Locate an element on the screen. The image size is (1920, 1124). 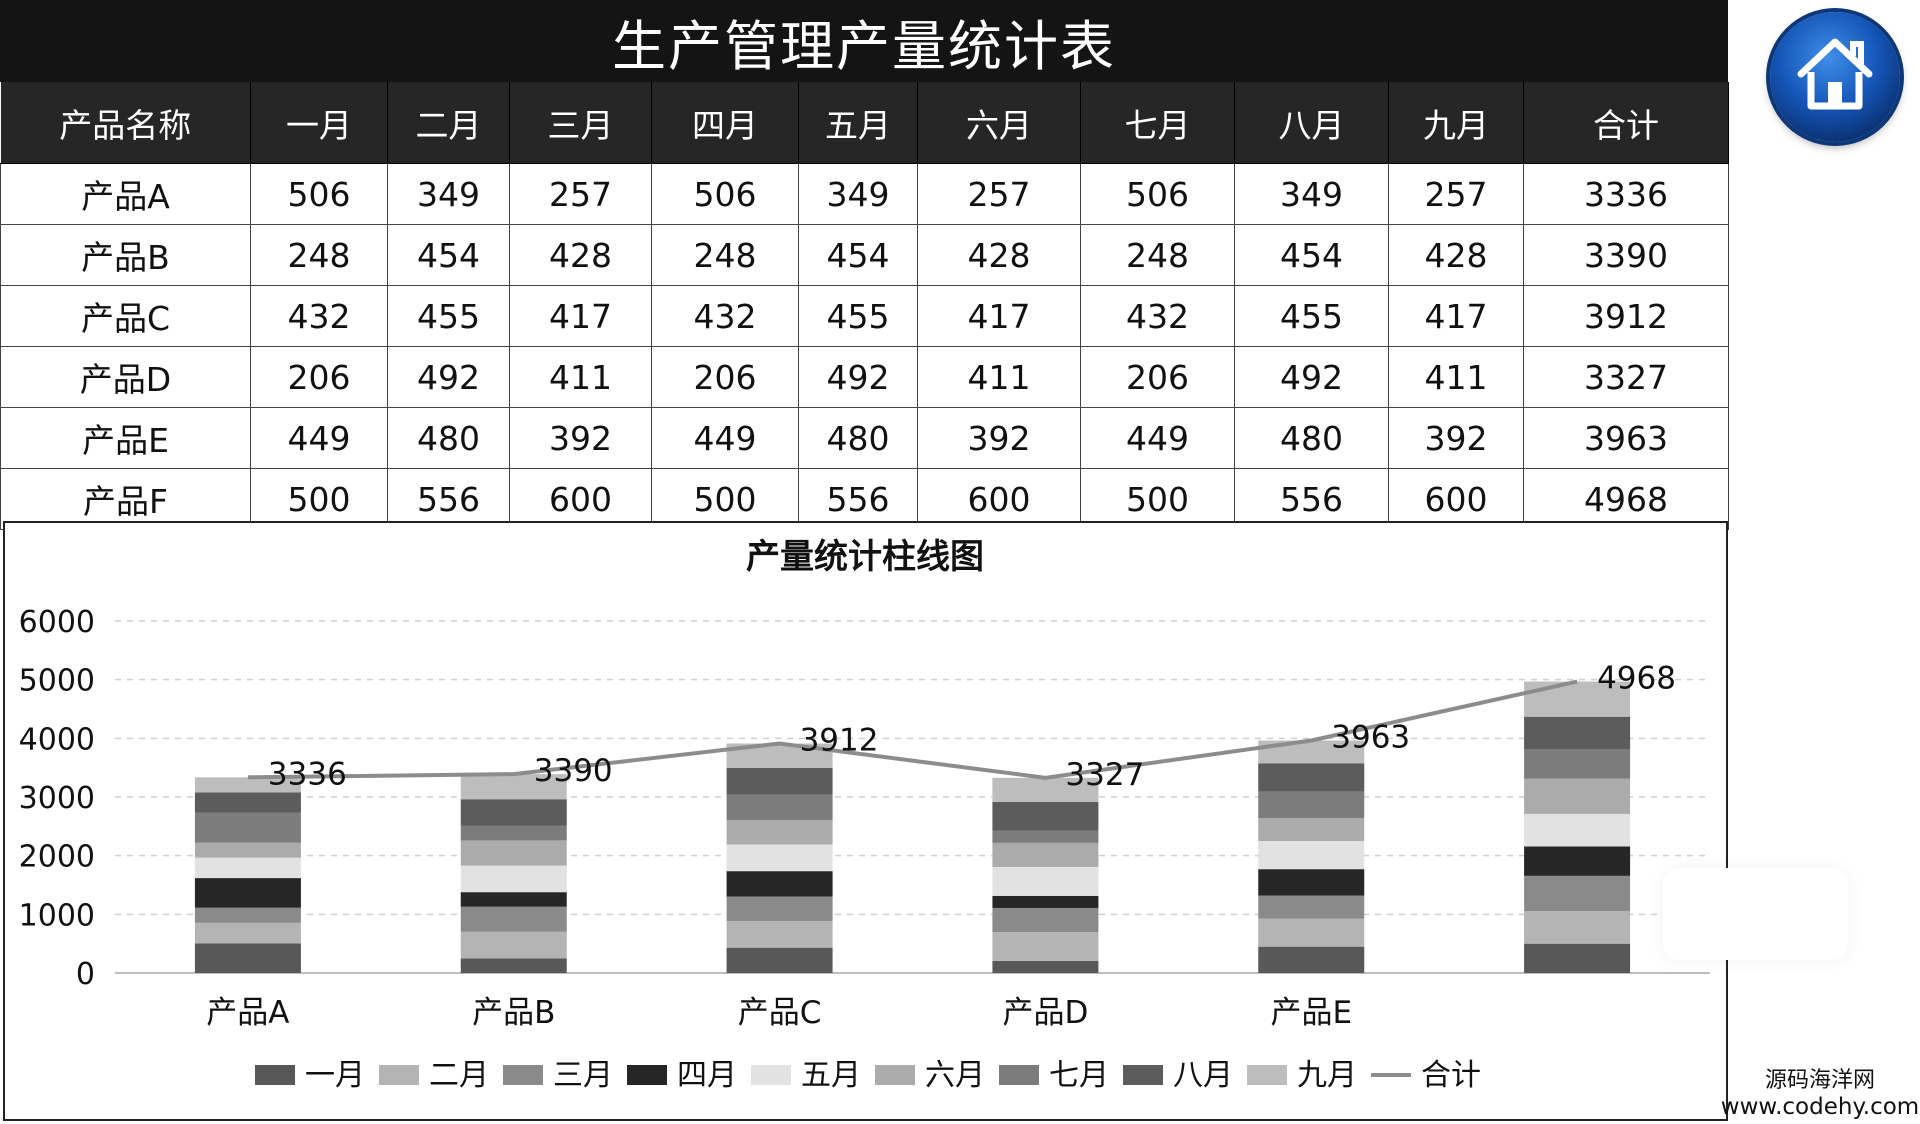
data-label: 3327 is located at coordinates (1104, 775).